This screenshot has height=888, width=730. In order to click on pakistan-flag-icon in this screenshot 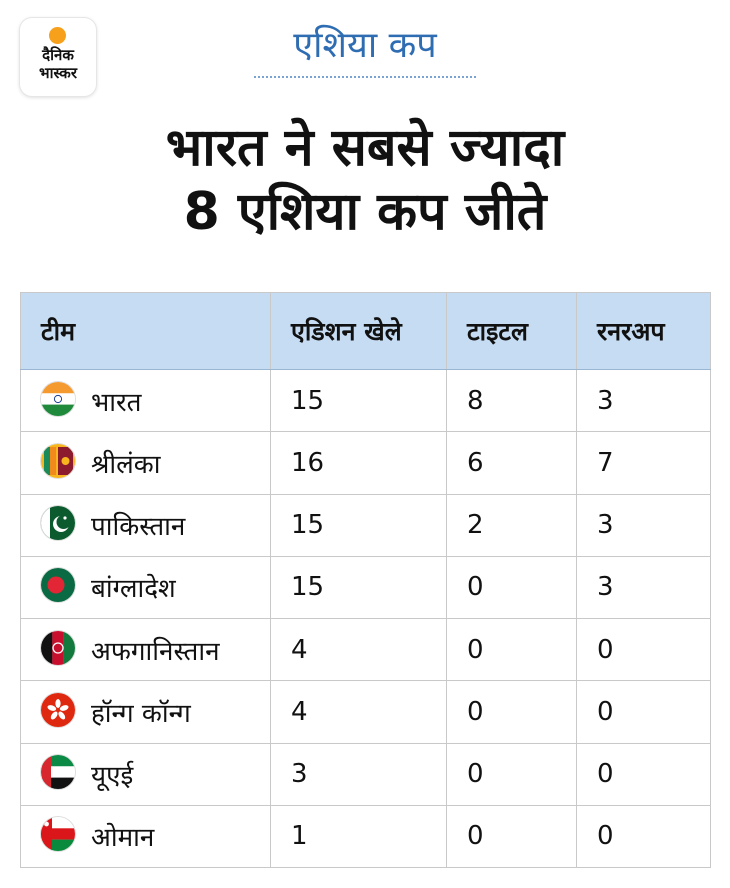, I will do `click(58, 523)`.